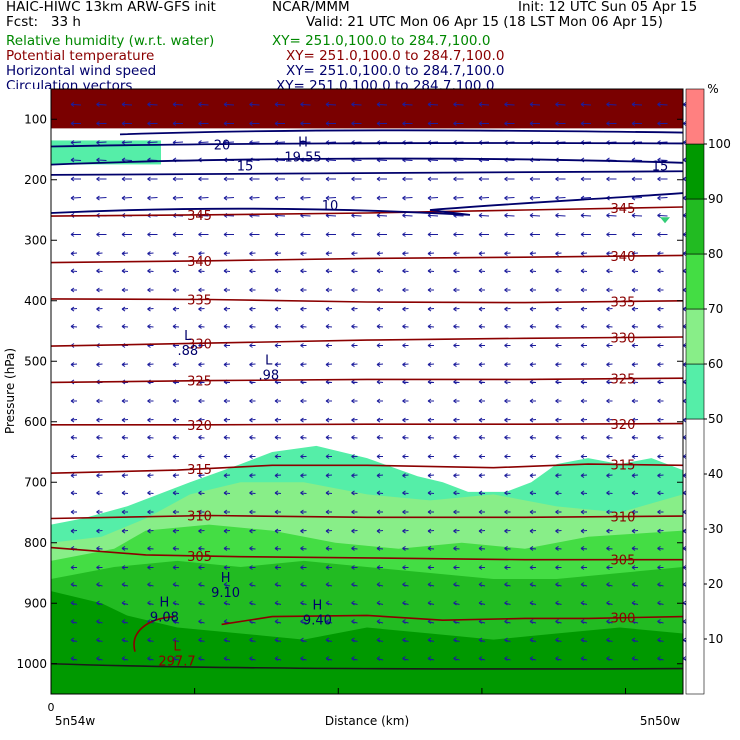 The height and width of the screenshot is (740, 740). Describe the element at coordinates (317, 620) in the screenshot. I see `extremum-label: 9.40` at that location.